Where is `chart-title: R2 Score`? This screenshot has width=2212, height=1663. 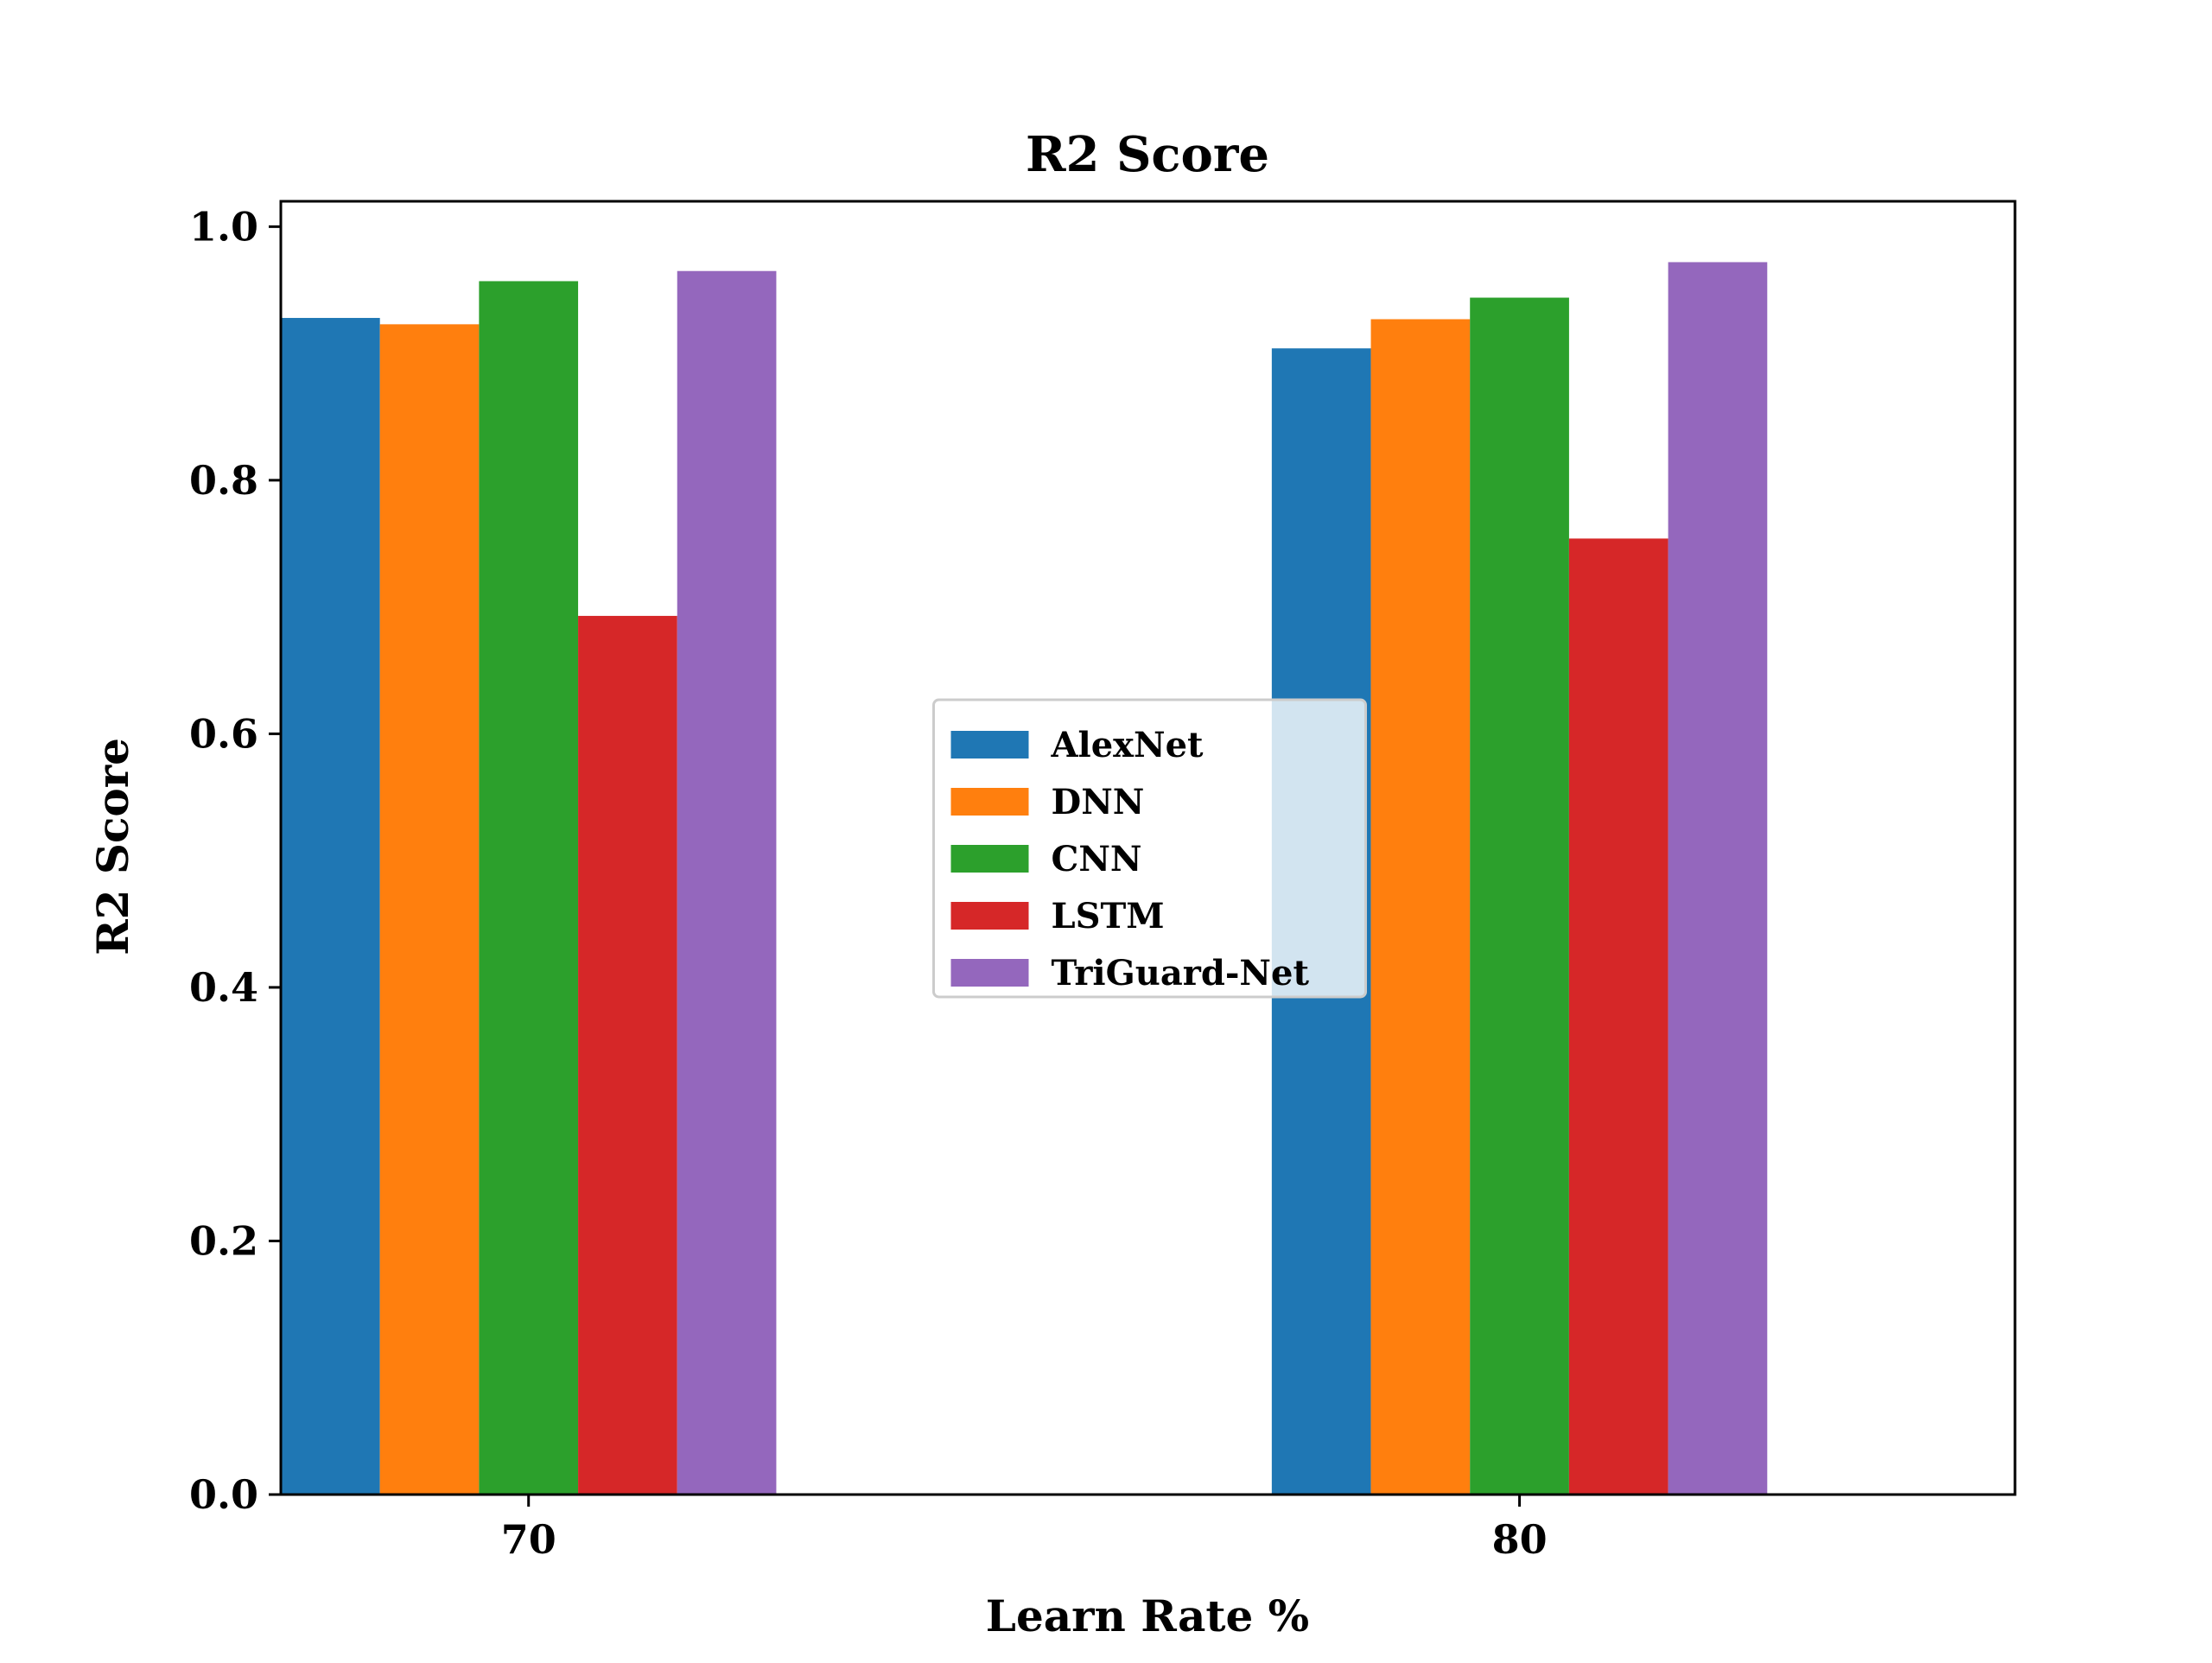 chart-title: R2 Score is located at coordinates (1147, 155).